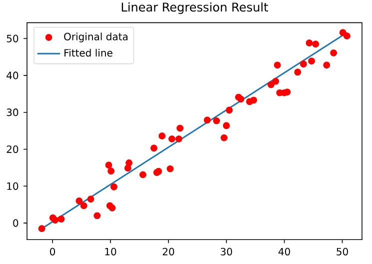  I want to click on x-tick-label: 50, so click(342, 252).